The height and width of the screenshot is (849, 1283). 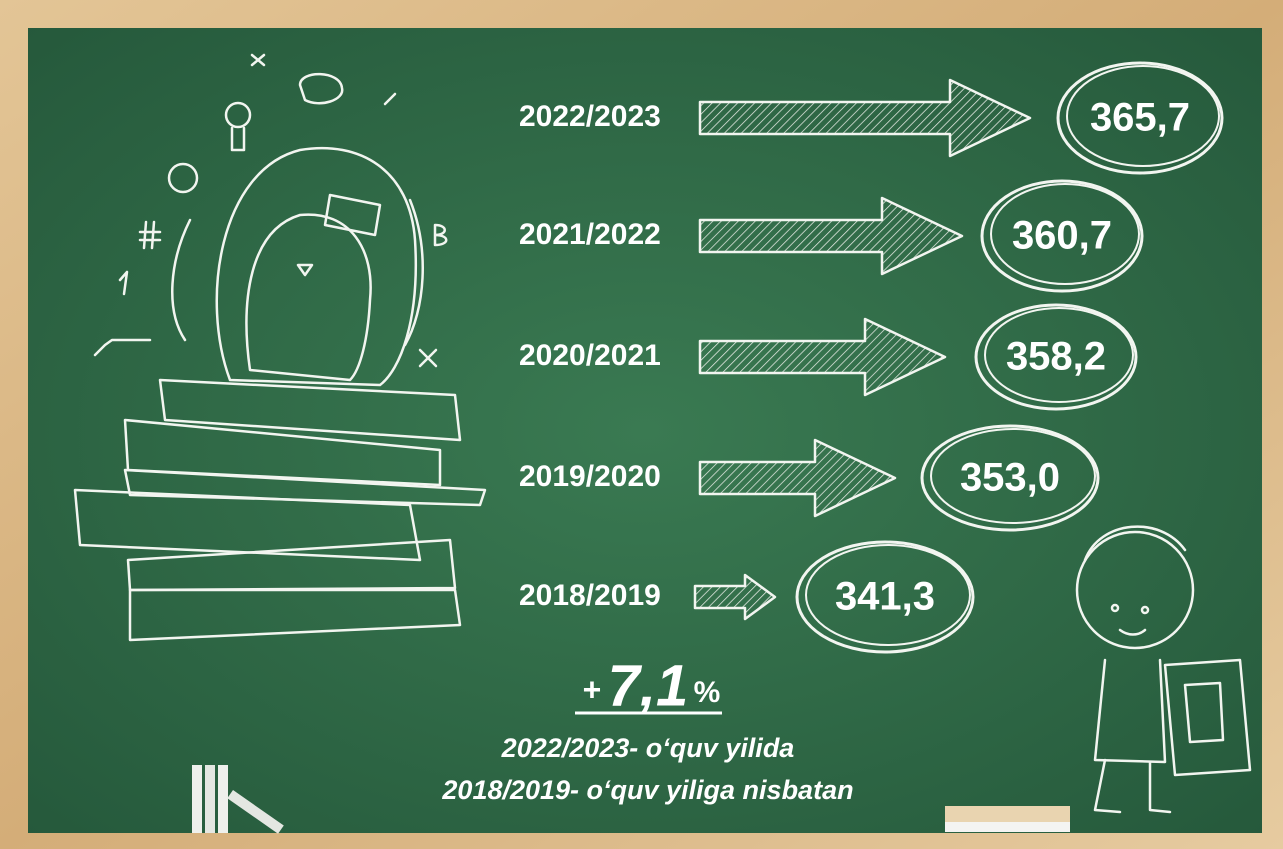 What do you see at coordinates (1007, 819) in the screenshot?
I see `eraser` at bounding box center [1007, 819].